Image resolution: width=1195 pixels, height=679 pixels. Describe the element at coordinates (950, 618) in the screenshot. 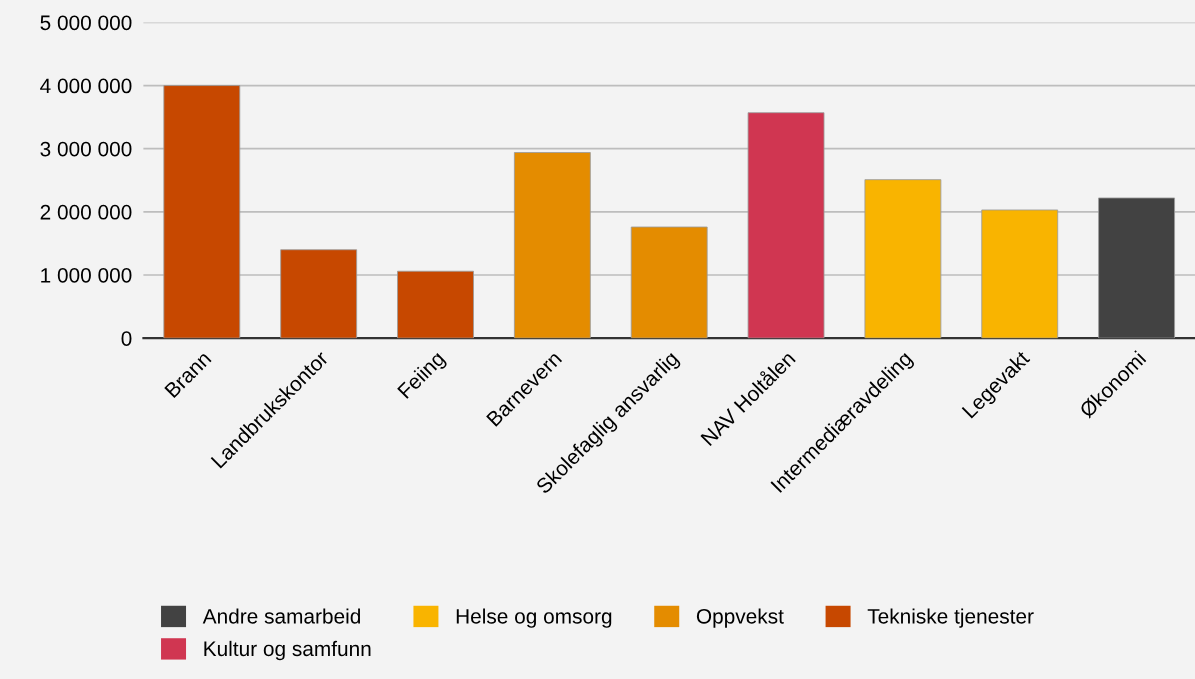

I see `legend-label: Tekniske tjenester` at that location.